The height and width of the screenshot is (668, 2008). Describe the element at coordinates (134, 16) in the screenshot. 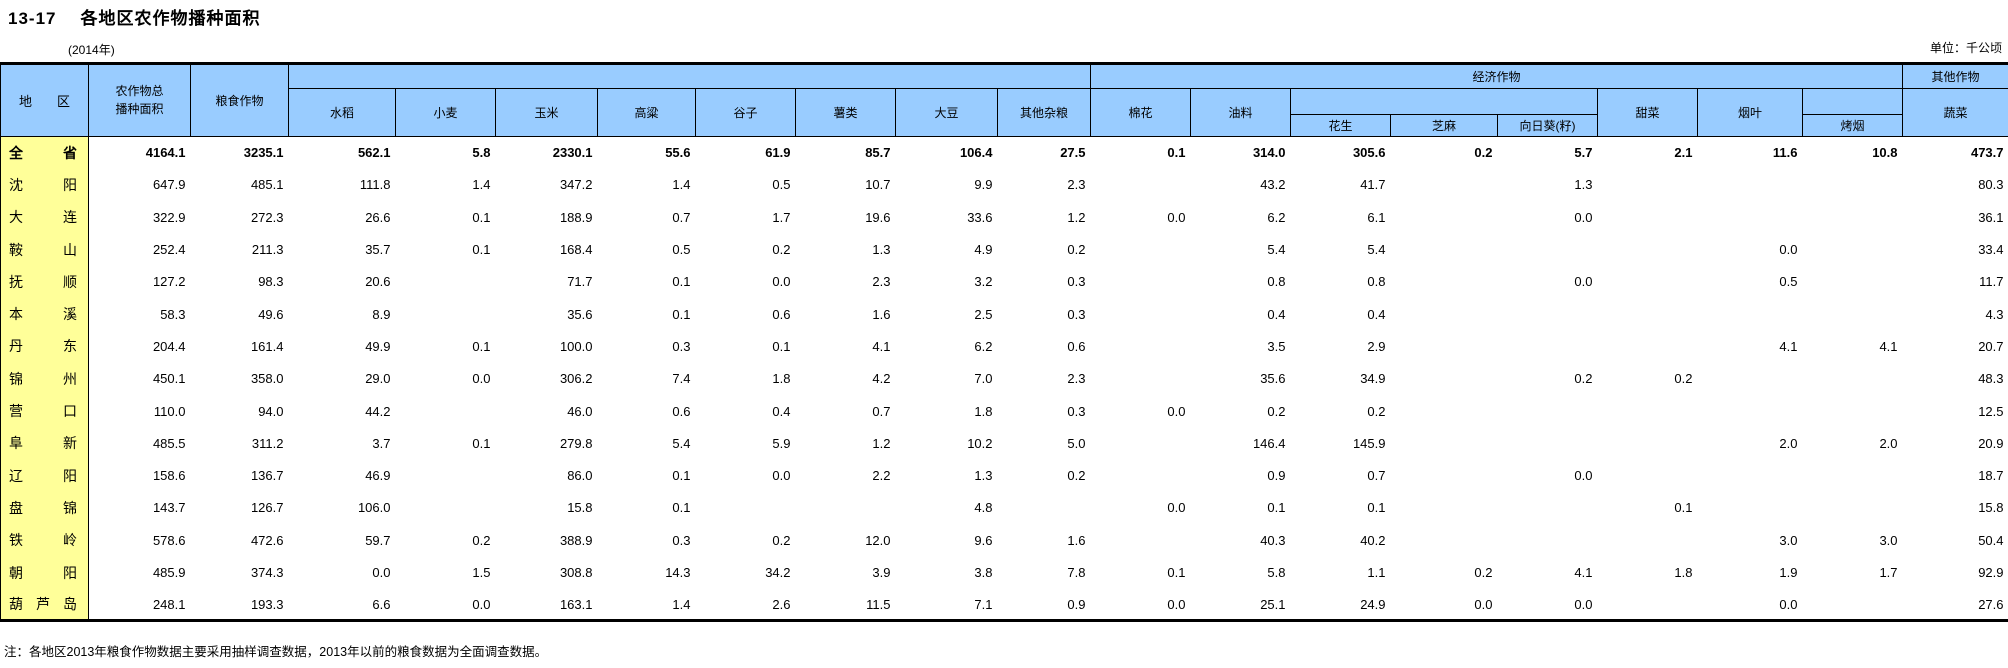

I see `page-title: 13-17 各地区农作物播种面积` at that location.